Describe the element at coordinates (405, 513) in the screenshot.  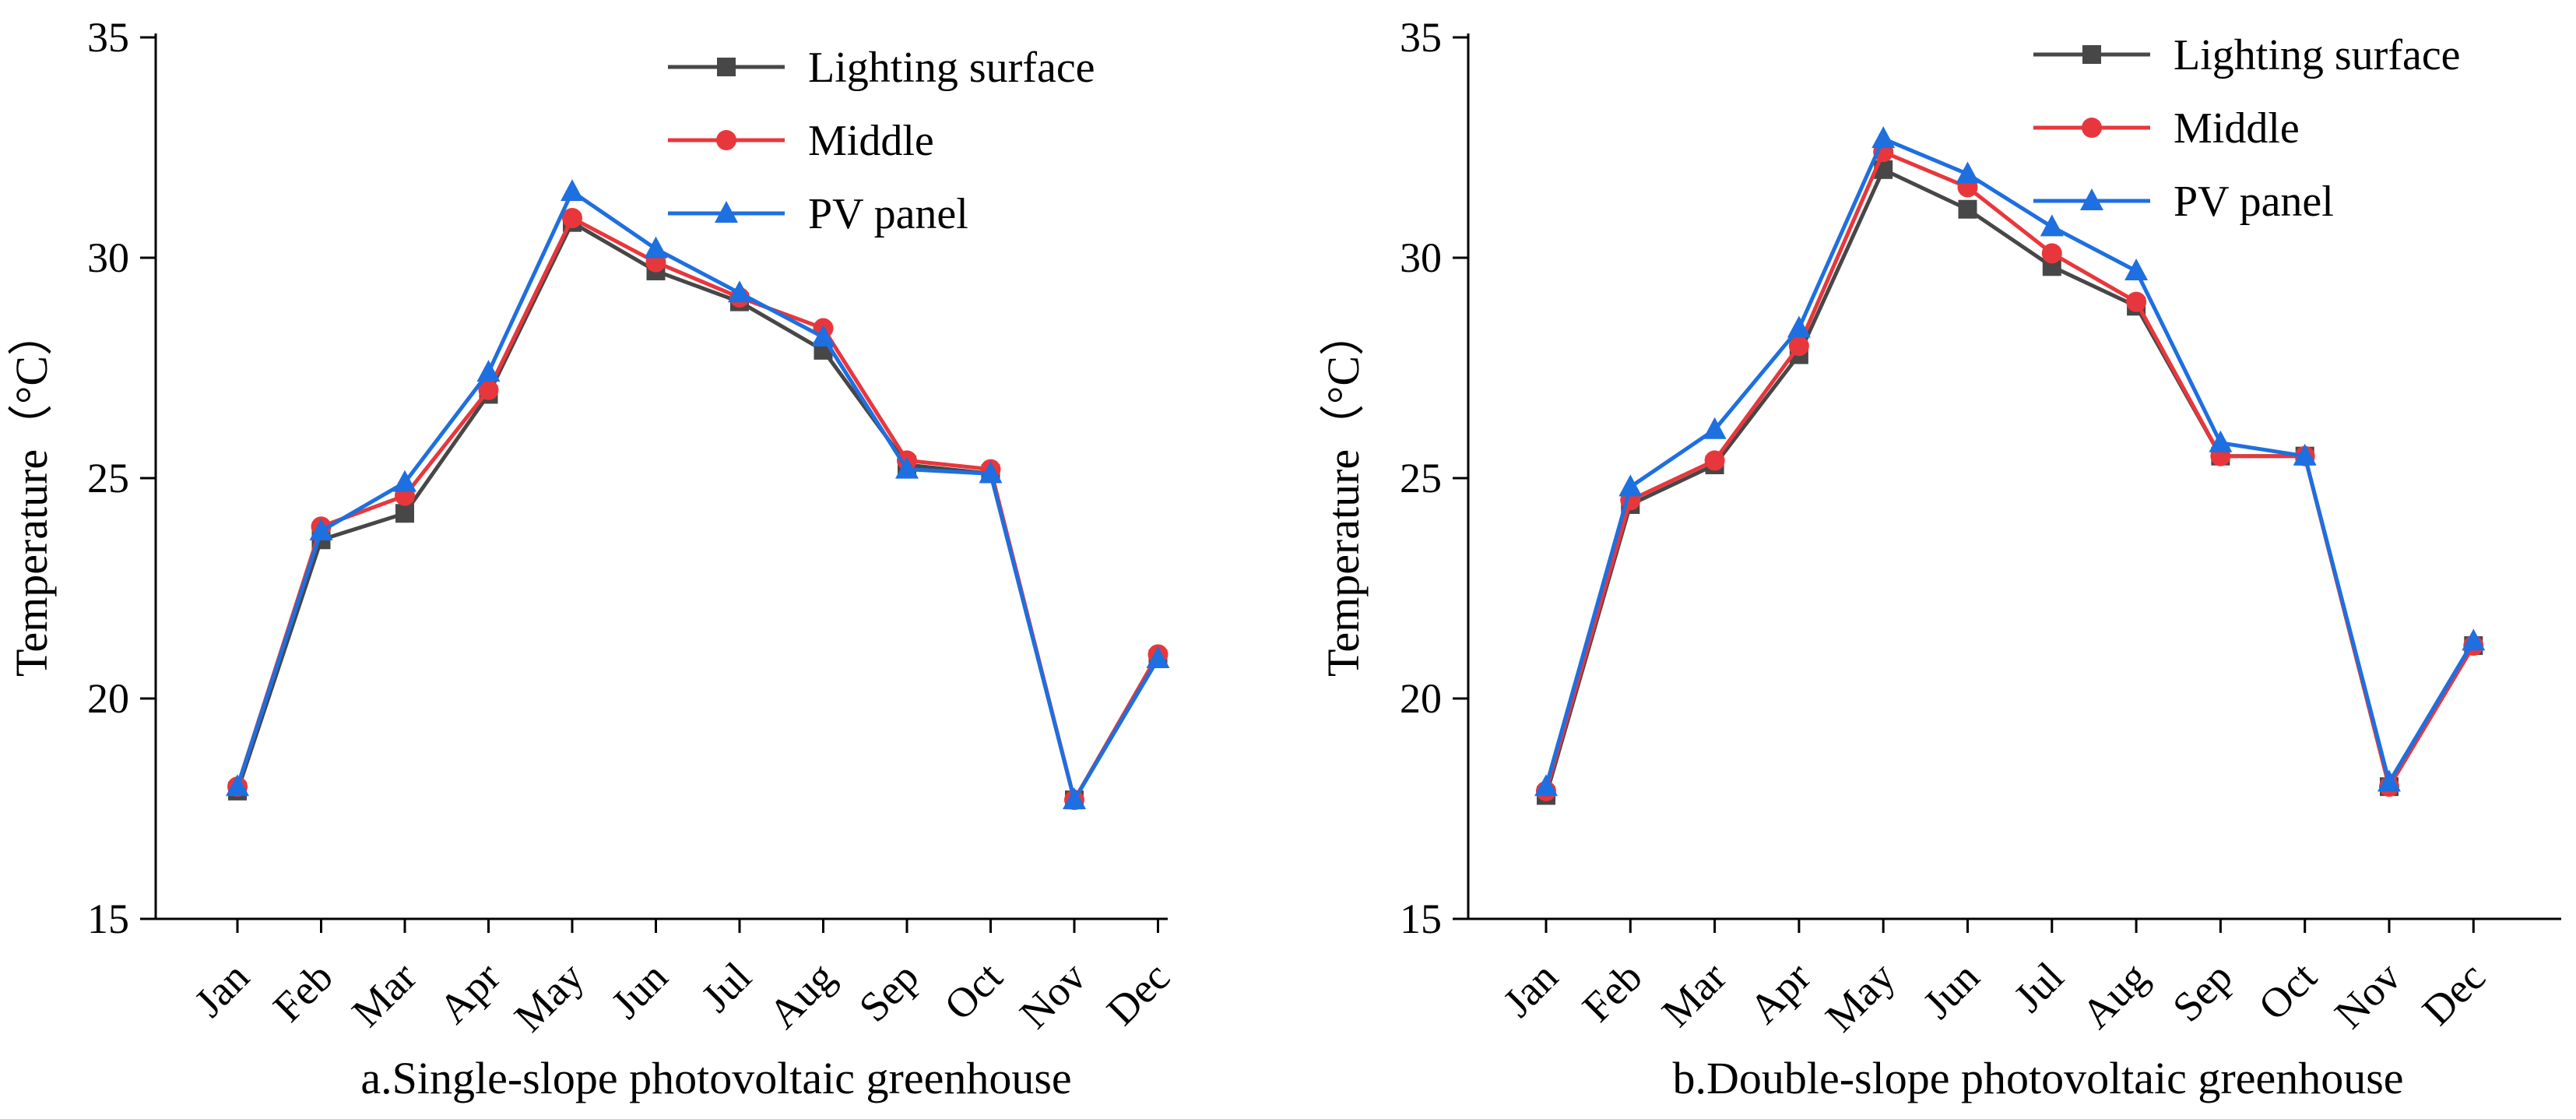
I see `data-point-lighting-surface-mar` at that location.